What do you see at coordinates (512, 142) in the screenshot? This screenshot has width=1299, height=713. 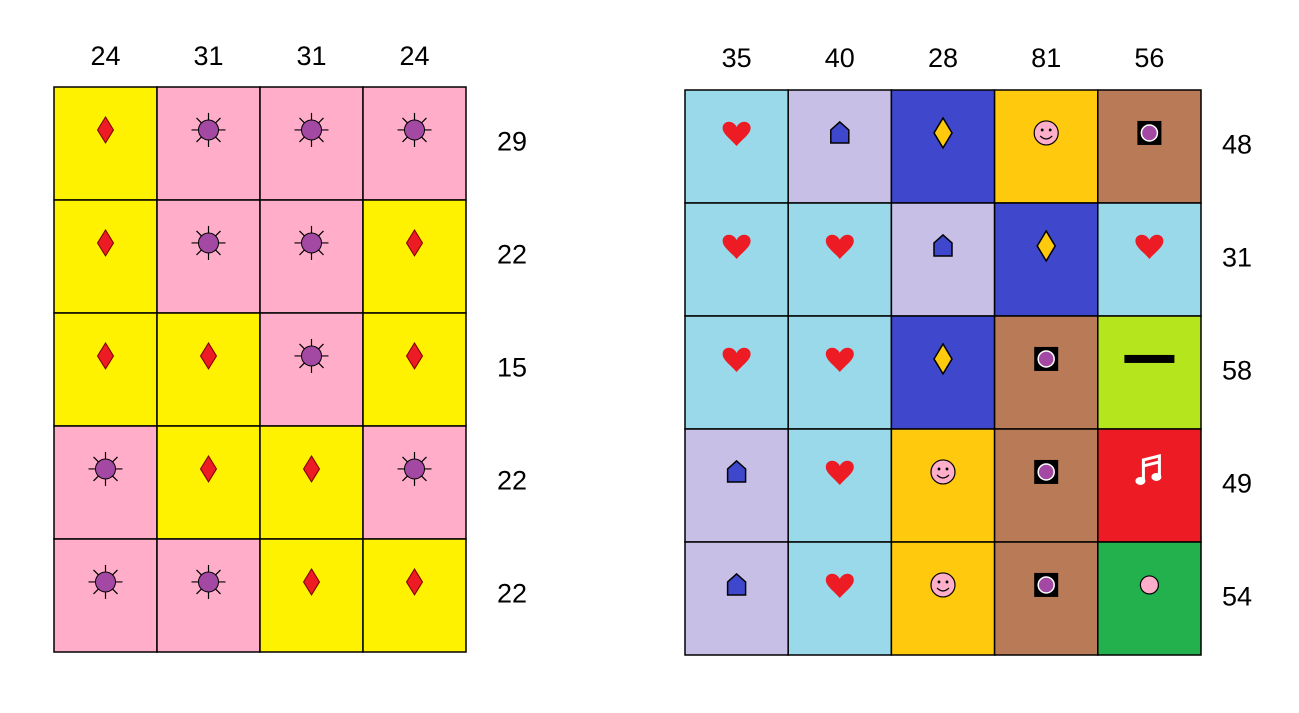 I see `row-sum: 29` at bounding box center [512, 142].